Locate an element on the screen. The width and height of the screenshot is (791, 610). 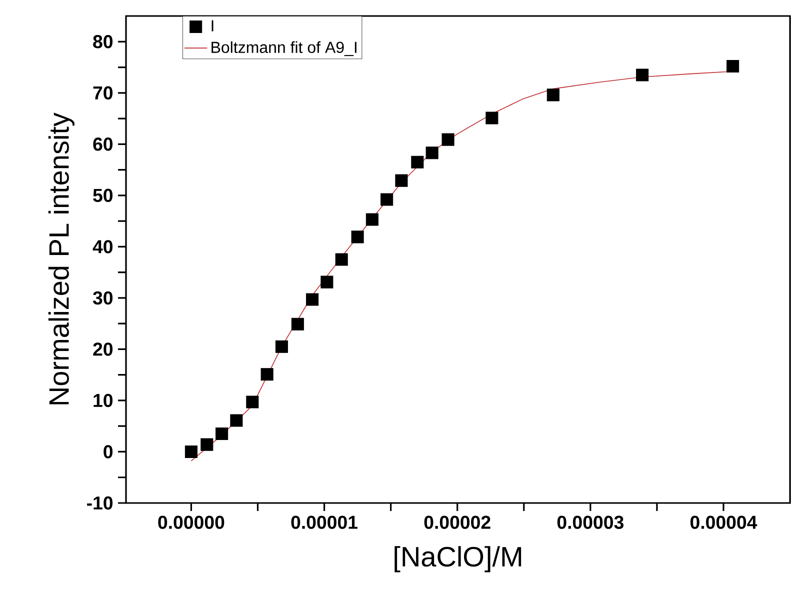
y-tick-label: 60 is located at coordinates (103, 144).